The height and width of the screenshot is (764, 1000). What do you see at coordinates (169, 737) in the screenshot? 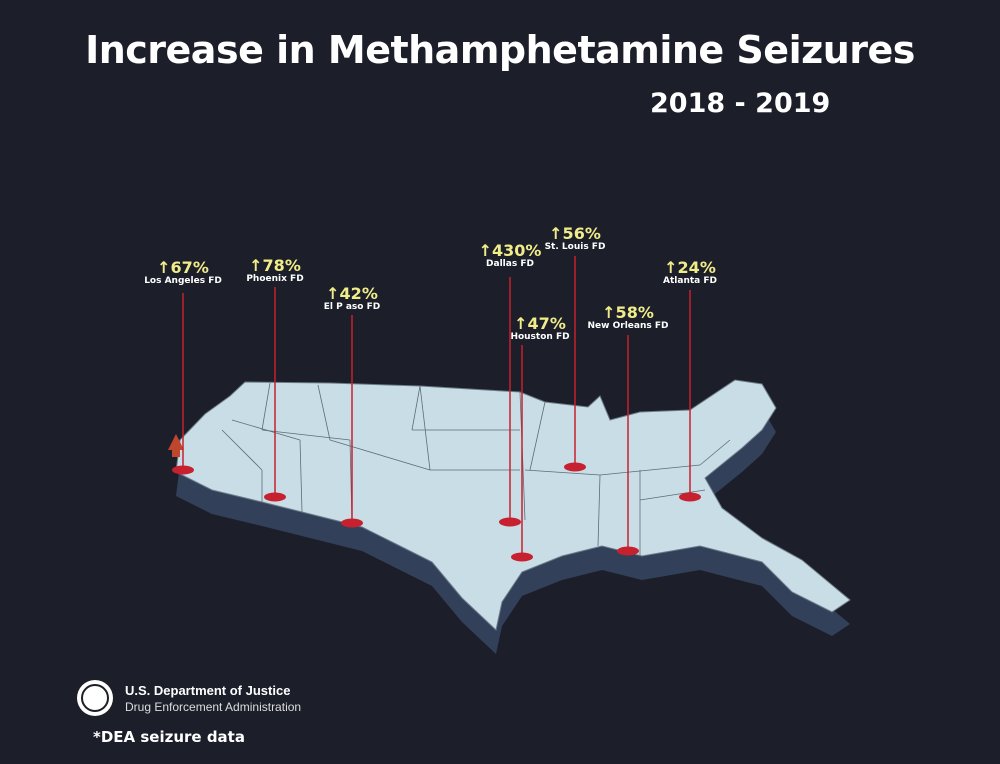
I see `source-note: *DEA seizure data` at bounding box center [169, 737].